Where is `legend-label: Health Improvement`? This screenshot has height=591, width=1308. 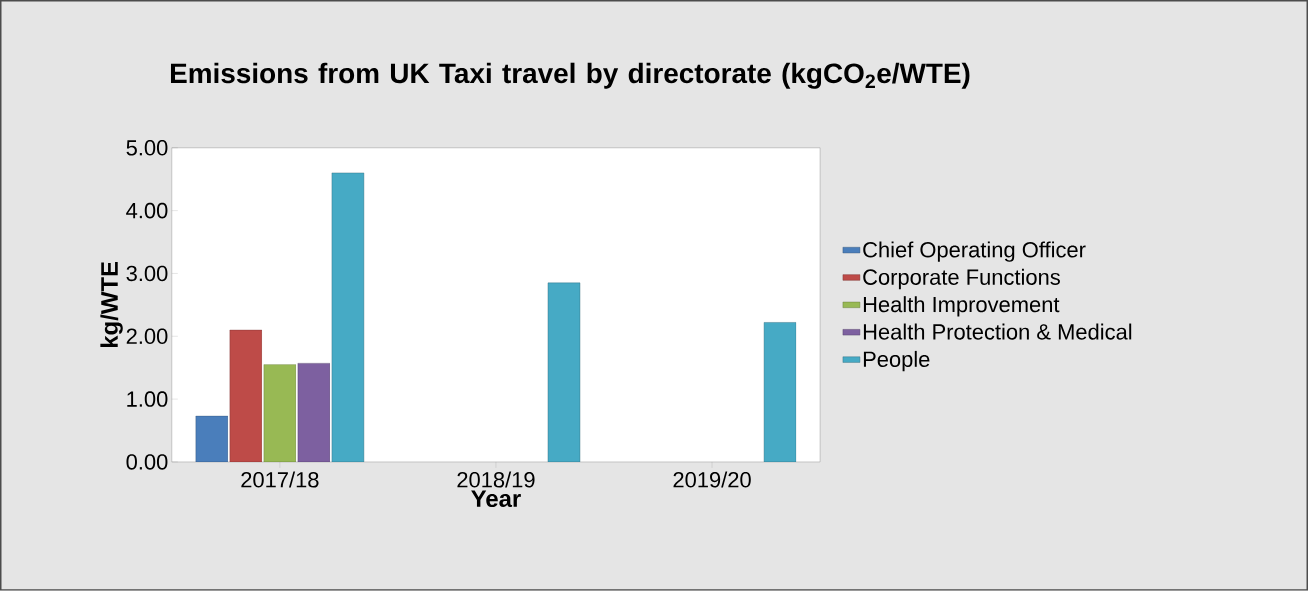 legend-label: Health Improvement is located at coordinates (961, 306).